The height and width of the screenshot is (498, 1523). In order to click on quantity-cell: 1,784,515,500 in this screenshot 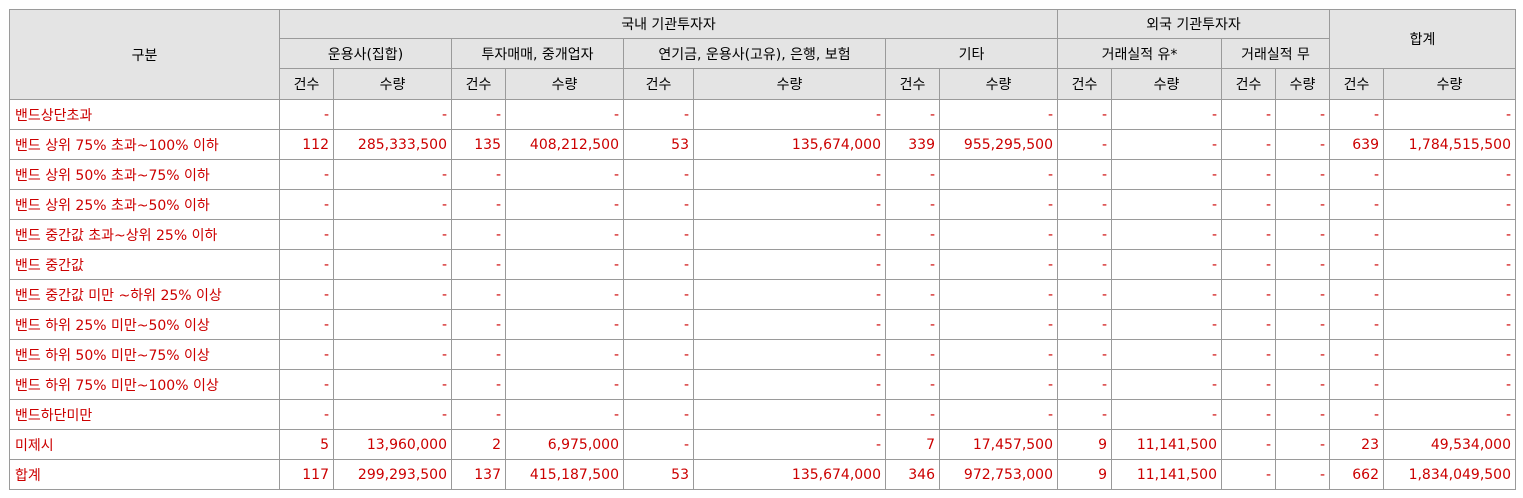, I will do `click(1449, 144)`.